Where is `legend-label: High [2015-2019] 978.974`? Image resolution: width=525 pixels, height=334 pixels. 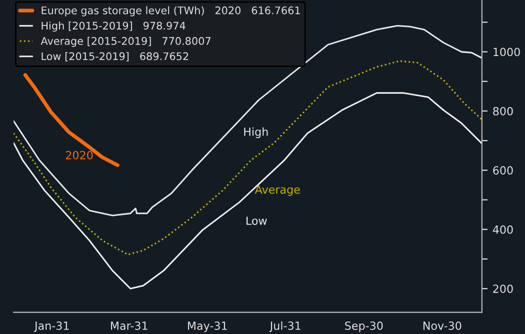 legend-label: High [2015-2019] 978.974 is located at coordinates (114, 27).